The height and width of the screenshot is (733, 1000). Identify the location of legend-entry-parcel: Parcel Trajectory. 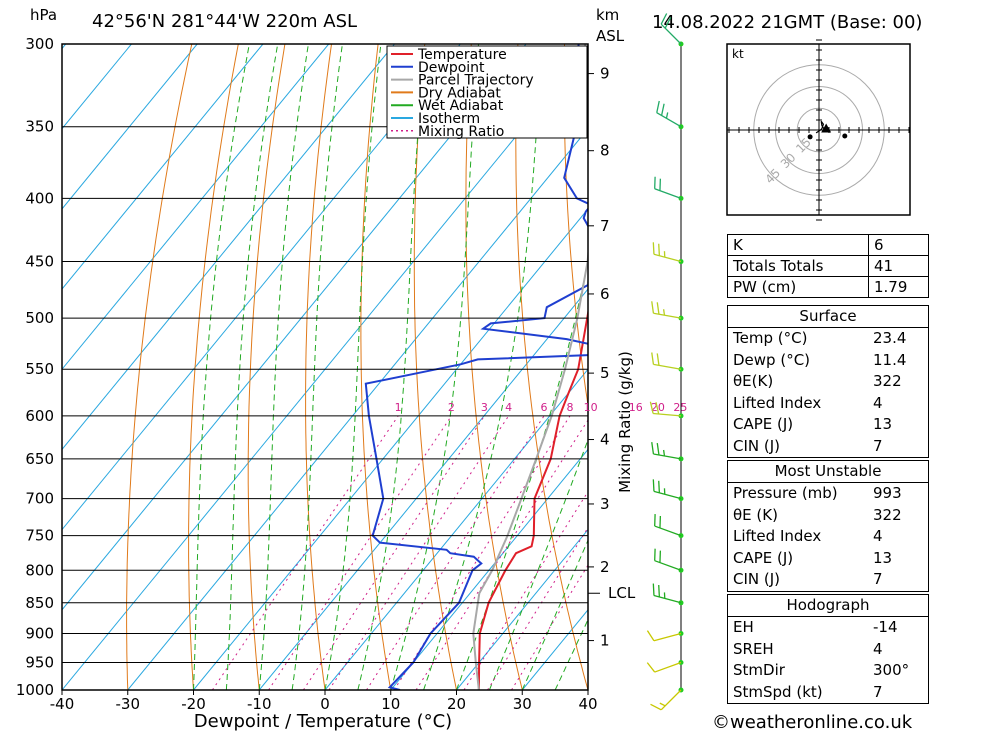
(476, 81).